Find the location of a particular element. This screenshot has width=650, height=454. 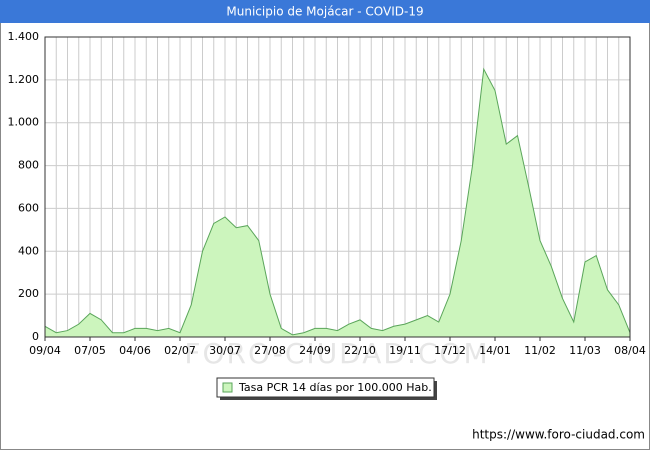

x-tick-label: 11/03 is located at coordinates (585, 350).